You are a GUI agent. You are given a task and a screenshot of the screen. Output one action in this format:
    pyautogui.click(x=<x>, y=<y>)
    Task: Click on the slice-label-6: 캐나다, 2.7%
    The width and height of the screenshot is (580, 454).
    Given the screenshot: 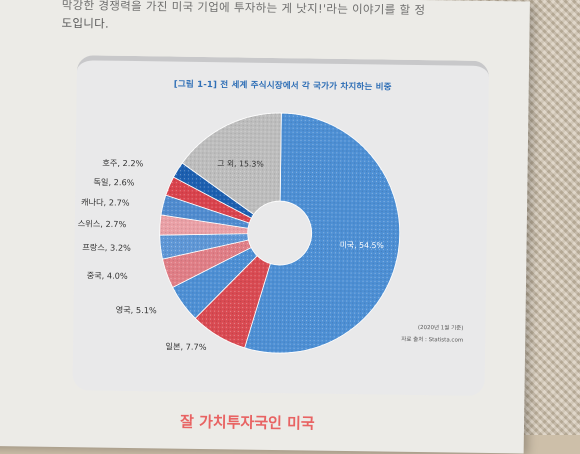 What is the action you would take?
    pyautogui.click(x=105, y=202)
    